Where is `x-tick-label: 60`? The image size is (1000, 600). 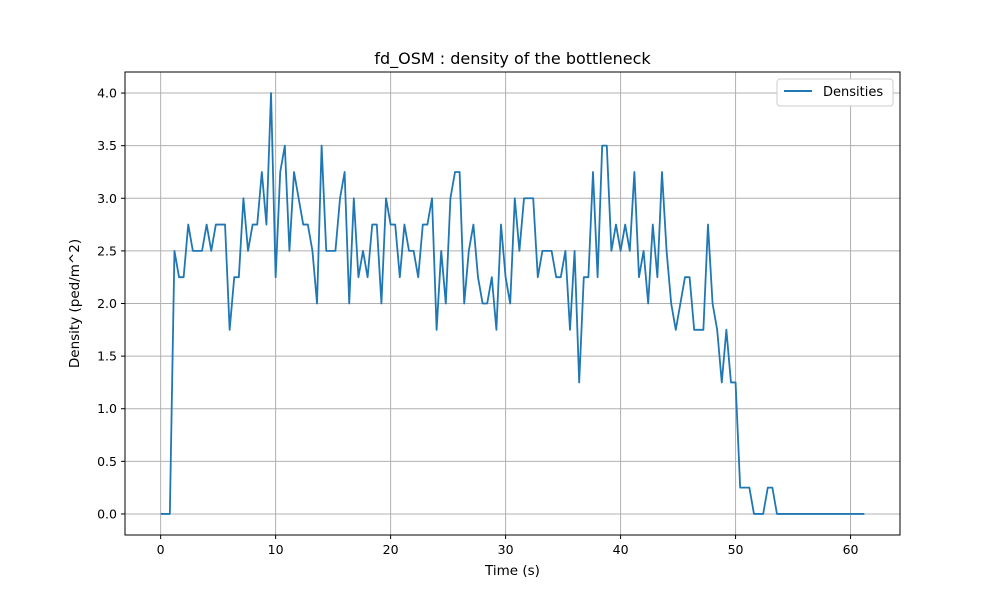
x-tick-label: 60 is located at coordinates (851, 549).